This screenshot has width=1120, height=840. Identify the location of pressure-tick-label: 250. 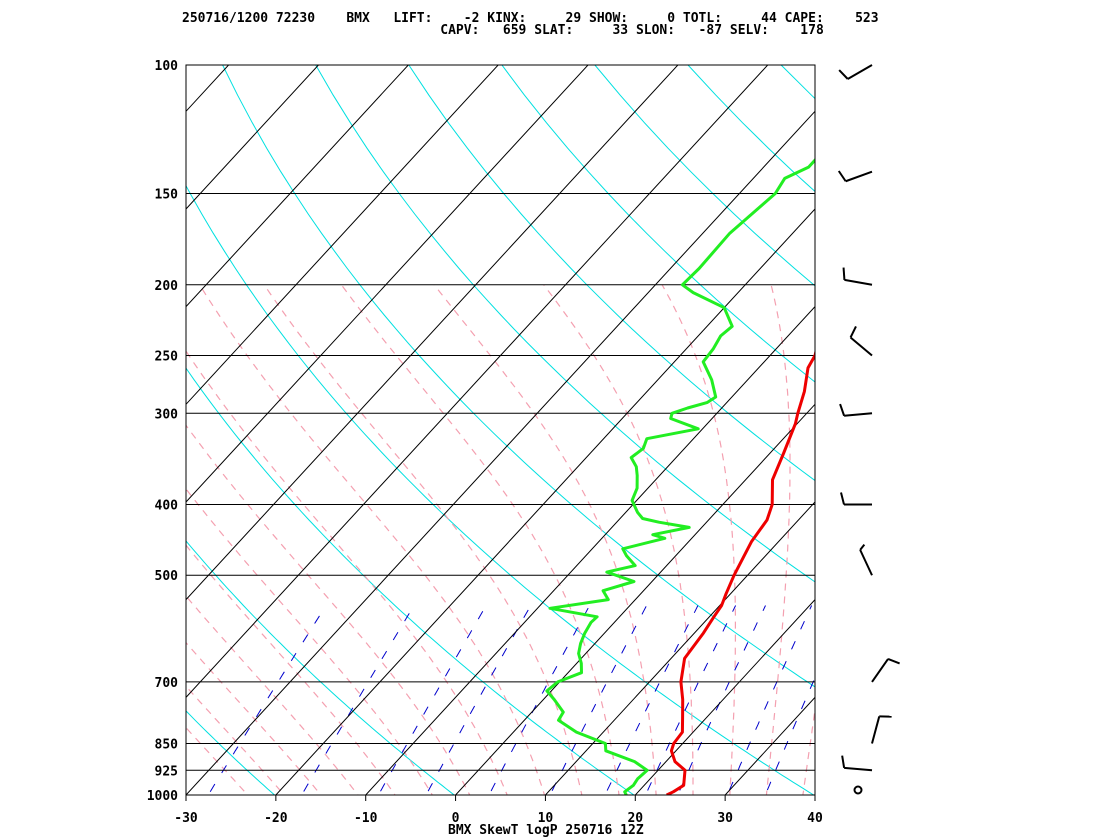
(167, 356).